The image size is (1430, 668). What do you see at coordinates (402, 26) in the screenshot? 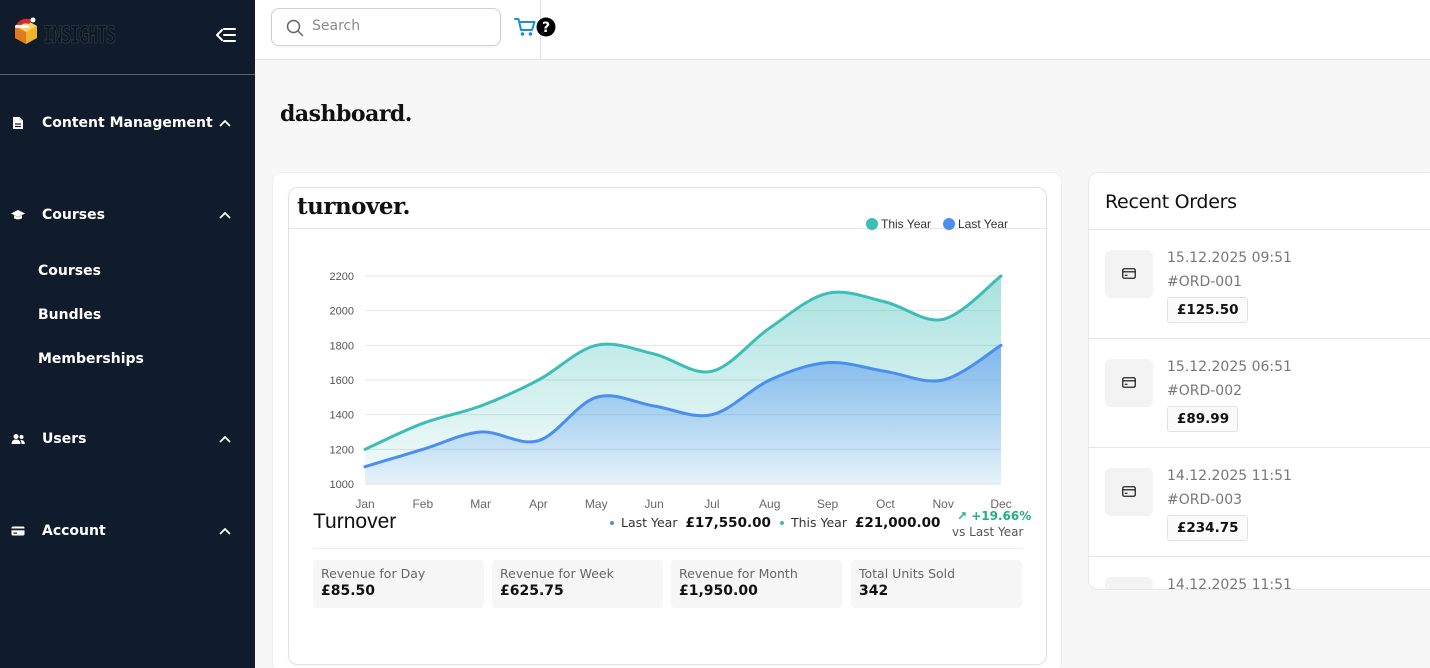
I see `search-input` at bounding box center [402, 26].